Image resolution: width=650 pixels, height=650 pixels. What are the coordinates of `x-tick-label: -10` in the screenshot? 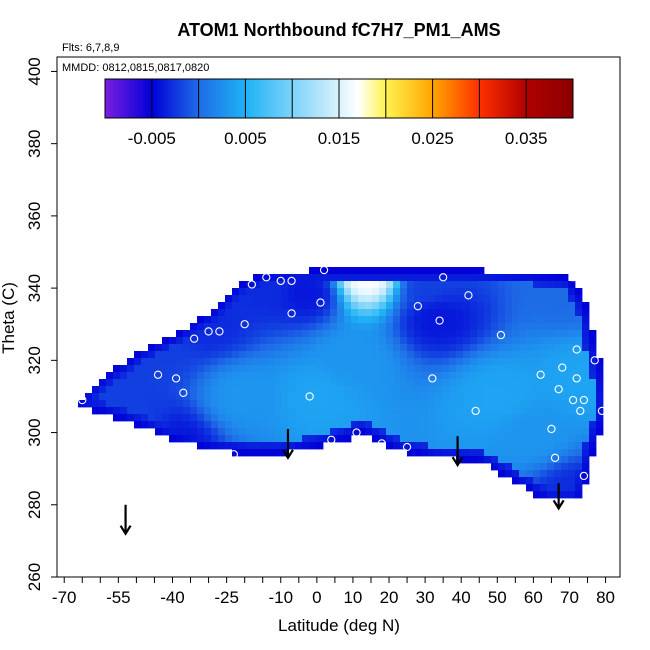 It's located at (280, 597).